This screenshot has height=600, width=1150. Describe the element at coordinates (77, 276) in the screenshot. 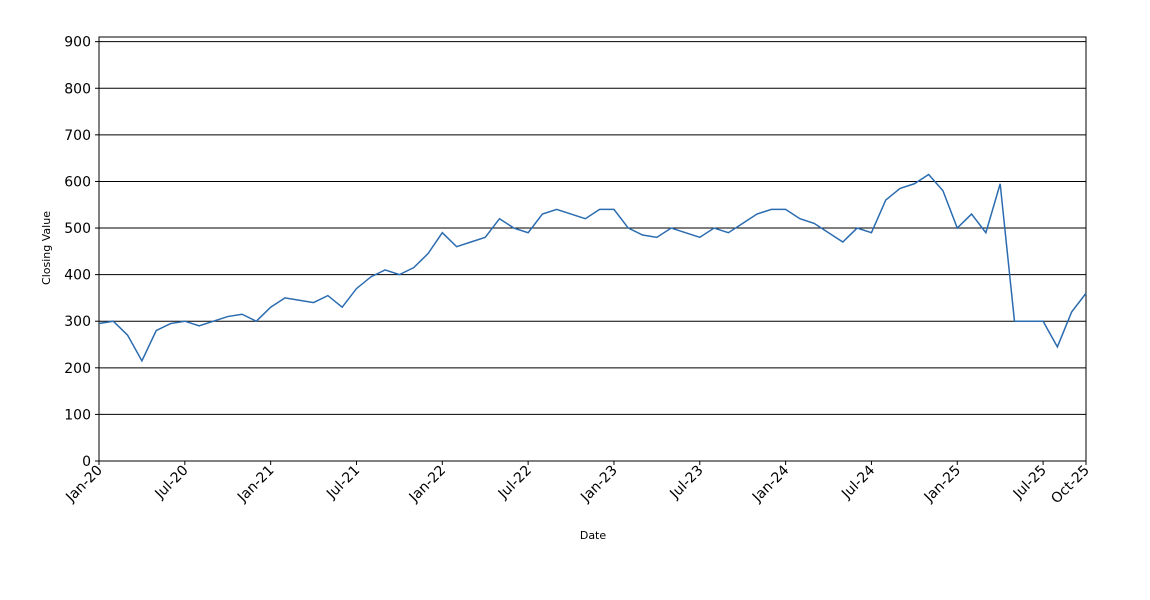

I see `y-tick-label: 400` at that location.